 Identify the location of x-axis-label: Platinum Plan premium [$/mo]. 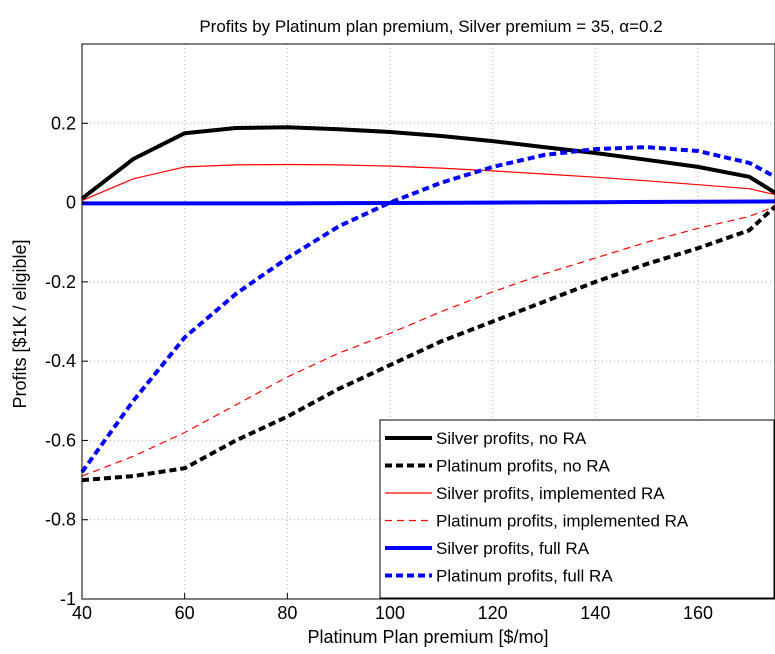
(427, 637).